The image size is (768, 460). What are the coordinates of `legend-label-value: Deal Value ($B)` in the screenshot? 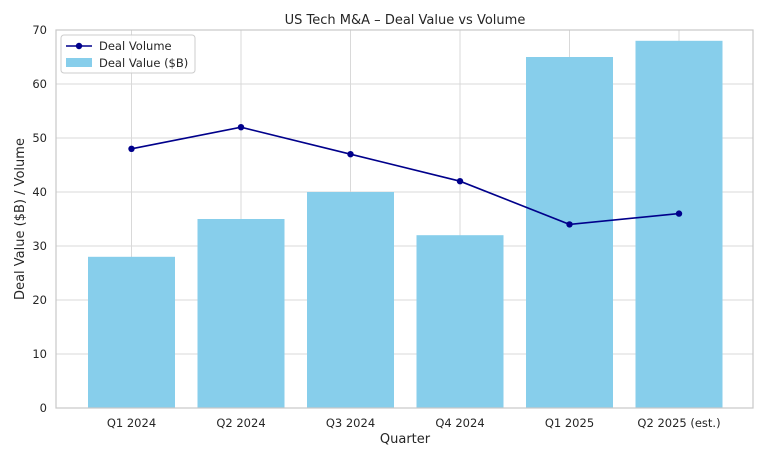 It's located at (143, 63).